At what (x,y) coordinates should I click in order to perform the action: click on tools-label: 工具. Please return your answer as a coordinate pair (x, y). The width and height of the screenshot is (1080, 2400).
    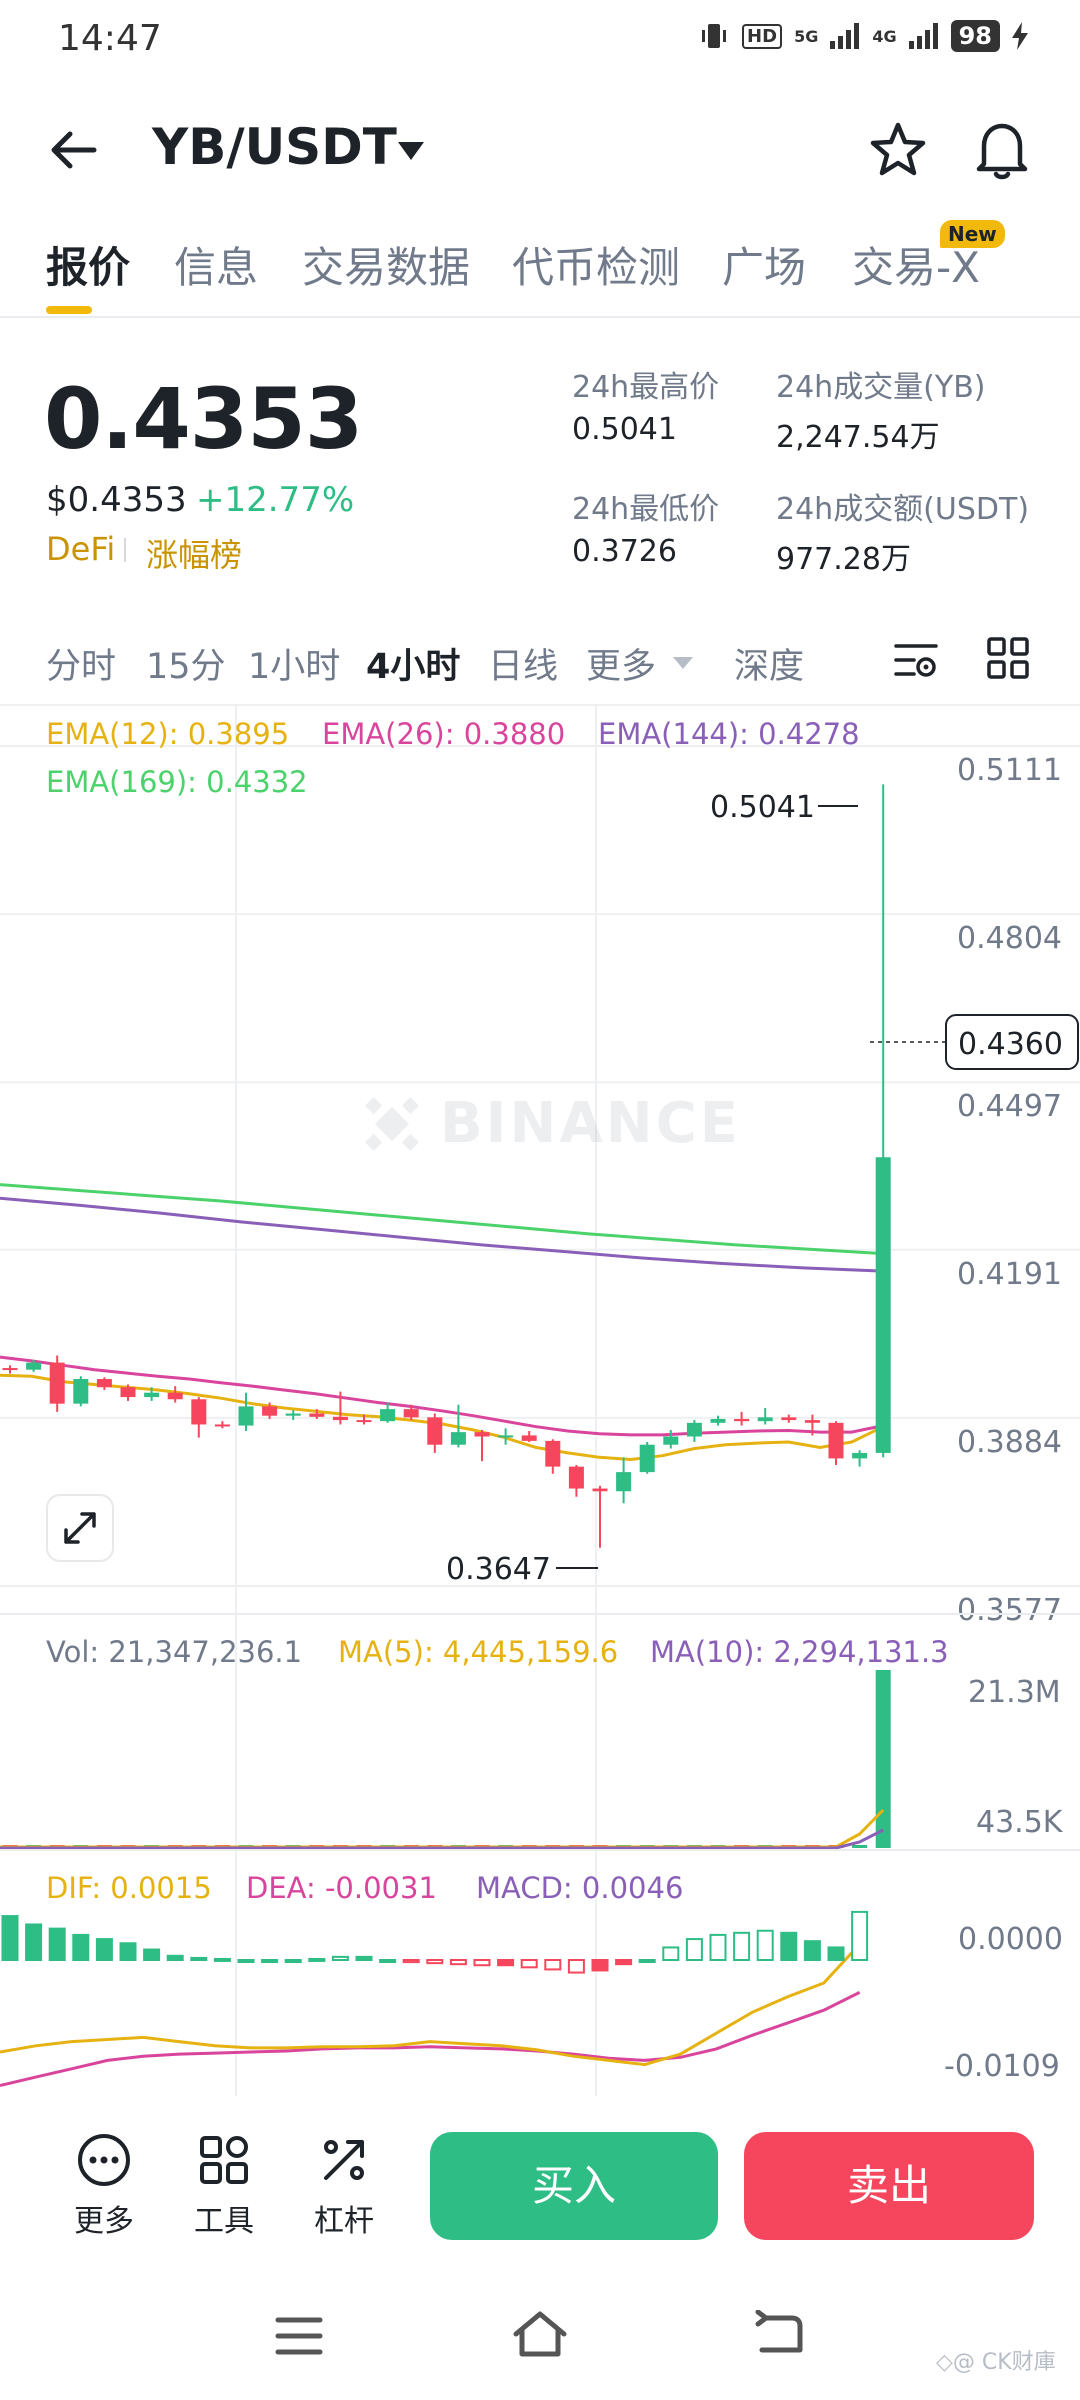
    Looking at the image, I should click on (224, 2221).